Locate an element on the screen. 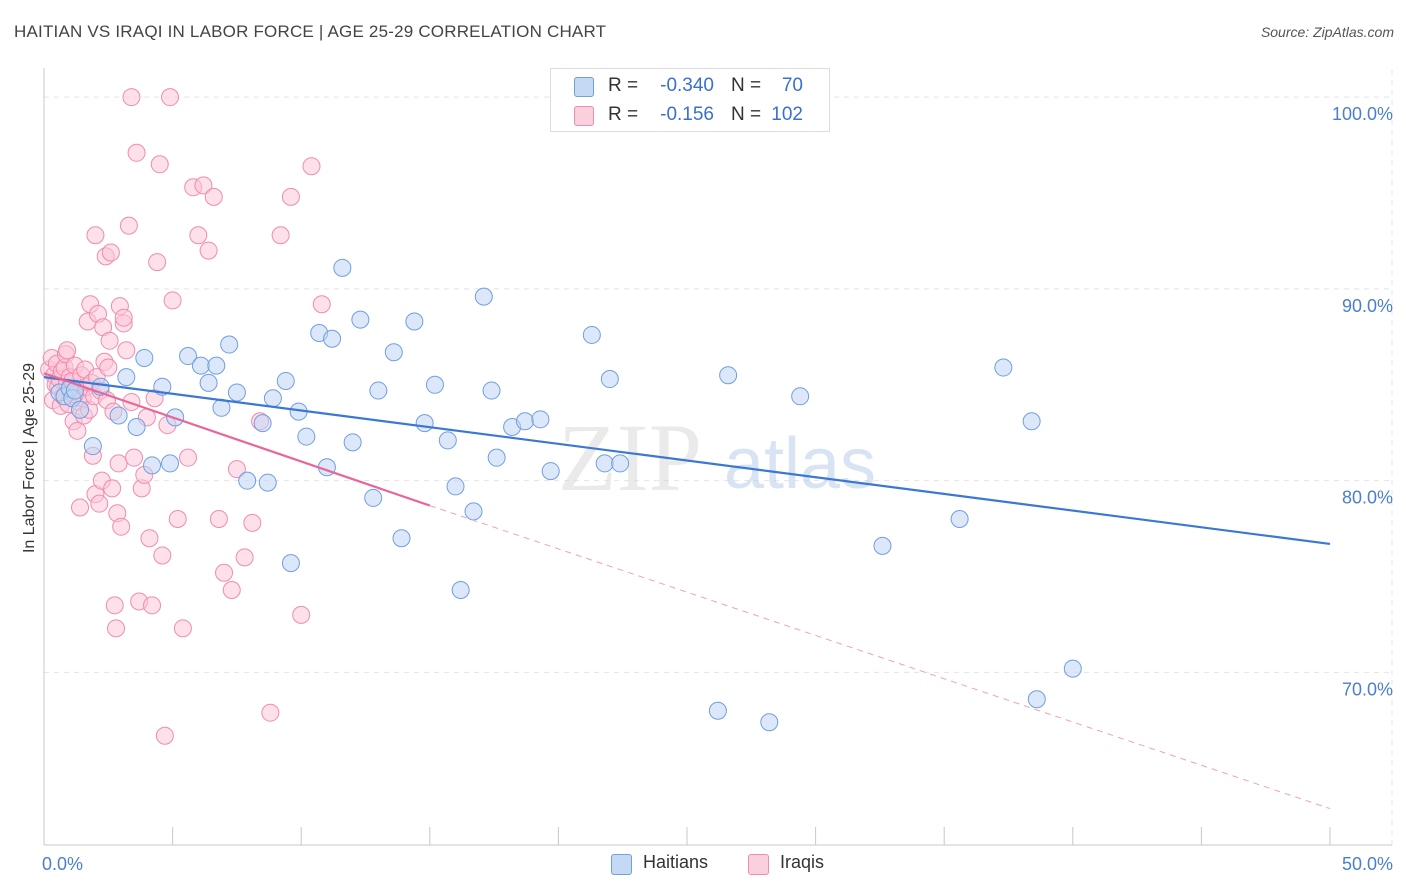 The height and width of the screenshot is (892, 1406). legend-n-value-haitians: 70 is located at coordinates (792, 85).